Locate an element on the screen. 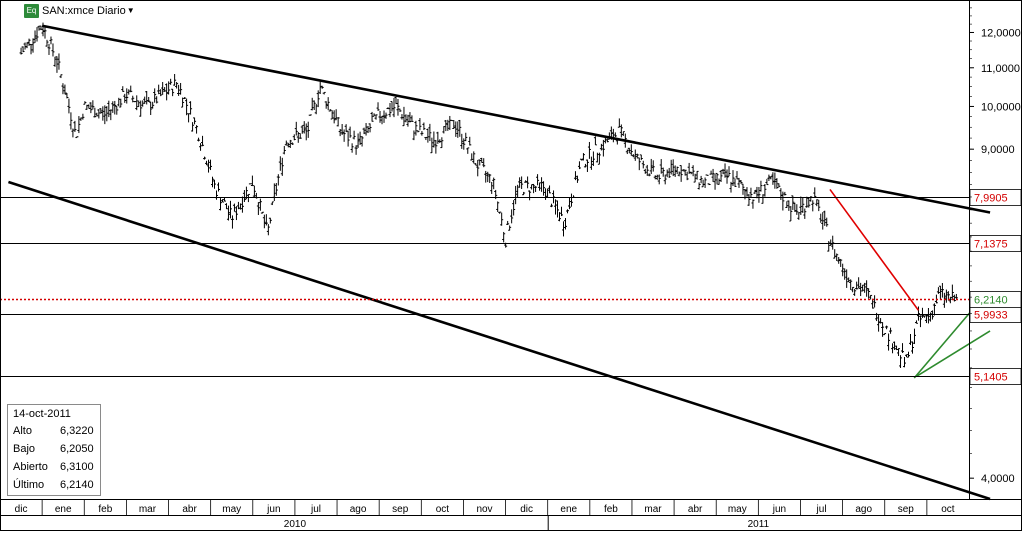  last-price-label: 6,2140 is located at coordinates (991, 301).